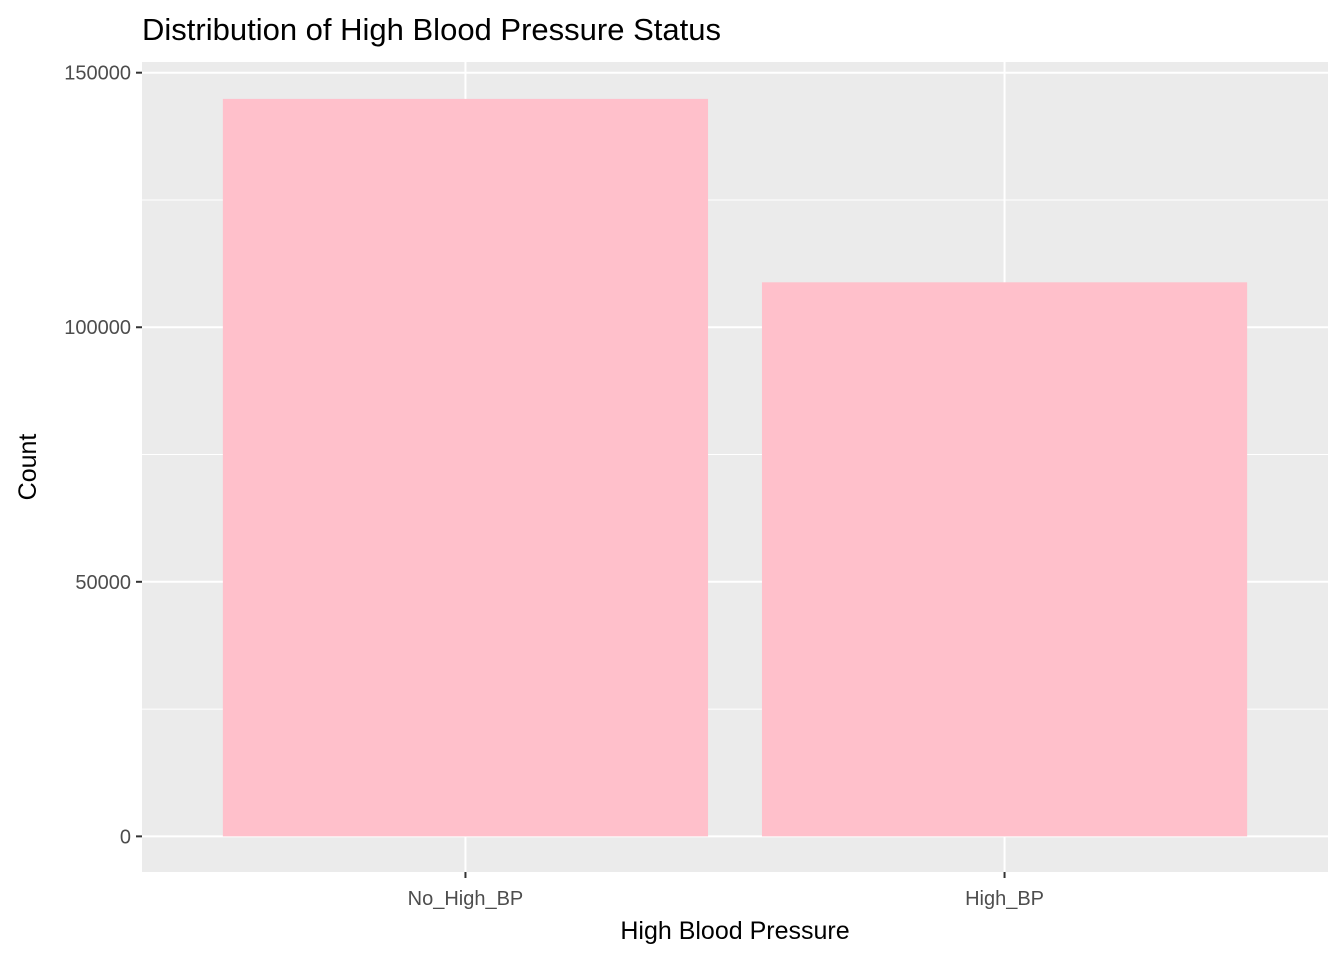 The height and width of the screenshot is (960, 1344). What do you see at coordinates (28, 467) in the screenshot?
I see `y-axis-title: Count` at bounding box center [28, 467].